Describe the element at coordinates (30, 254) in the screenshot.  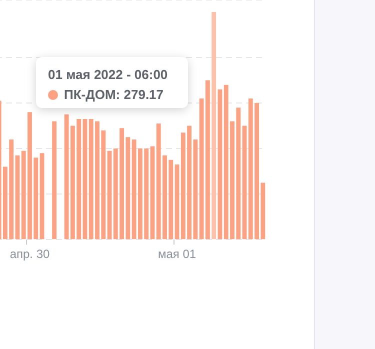
I see `x-tick-label: апр. 30` at that location.